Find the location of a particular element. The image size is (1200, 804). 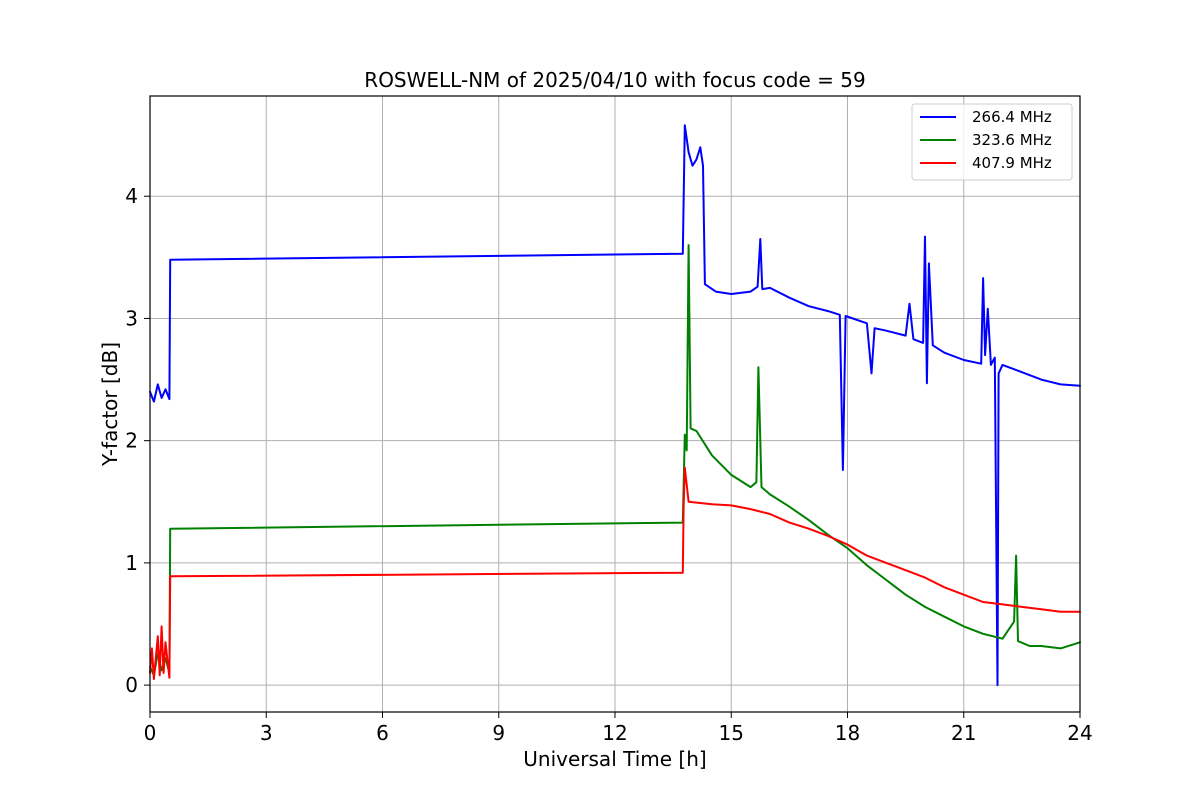

x-tick-label: 0 is located at coordinates (150, 733).